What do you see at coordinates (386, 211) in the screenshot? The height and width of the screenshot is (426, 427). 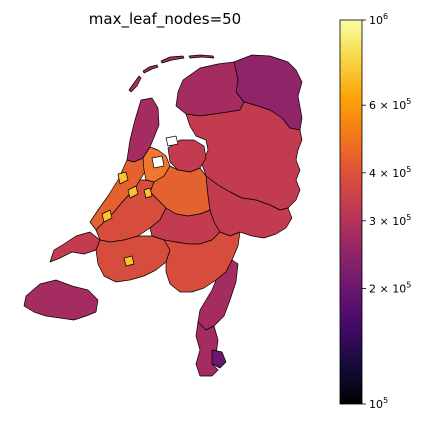 I see `colorbar-ticks: 10⁶ 6 × 10⁵ 4 × 10⁵ 3 × 10⁵ 2 × 10⁵ 10⁵` at bounding box center [386, 211].